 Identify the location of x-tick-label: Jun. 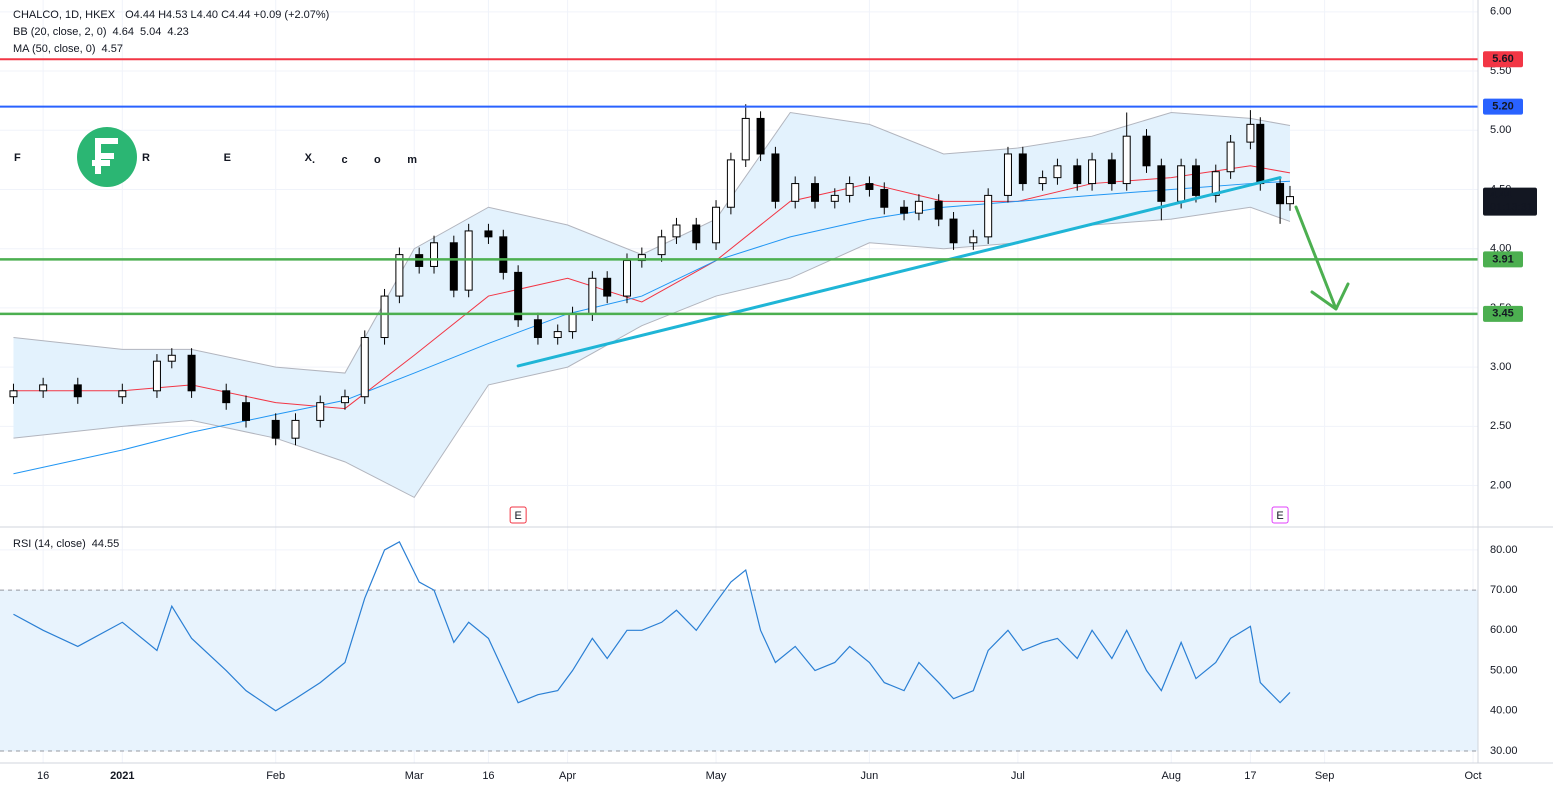
(870, 776).